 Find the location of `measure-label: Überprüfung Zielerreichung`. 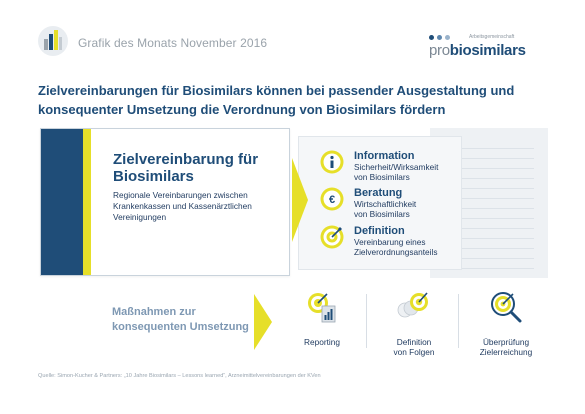

measure-label: Überprüfung Zielerreichung is located at coordinates (506, 347).